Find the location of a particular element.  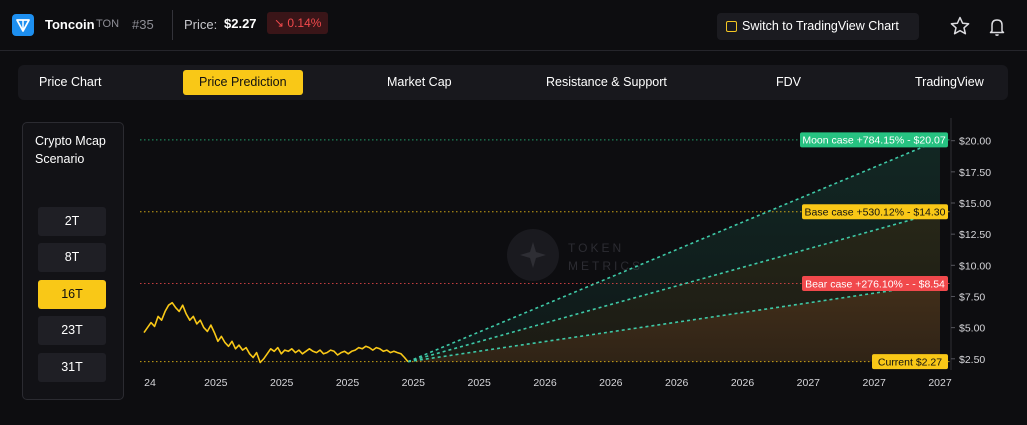

price-change-badge: ↘ 0.14% is located at coordinates (298, 23).